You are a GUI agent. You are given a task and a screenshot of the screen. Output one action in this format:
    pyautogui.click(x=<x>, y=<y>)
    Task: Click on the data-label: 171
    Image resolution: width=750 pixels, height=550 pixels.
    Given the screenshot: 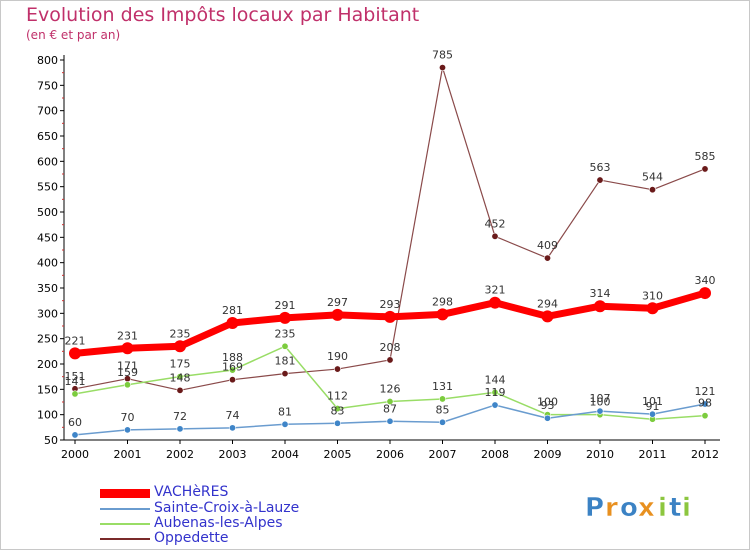 What is the action you would take?
    pyautogui.click(x=127, y=366)
    